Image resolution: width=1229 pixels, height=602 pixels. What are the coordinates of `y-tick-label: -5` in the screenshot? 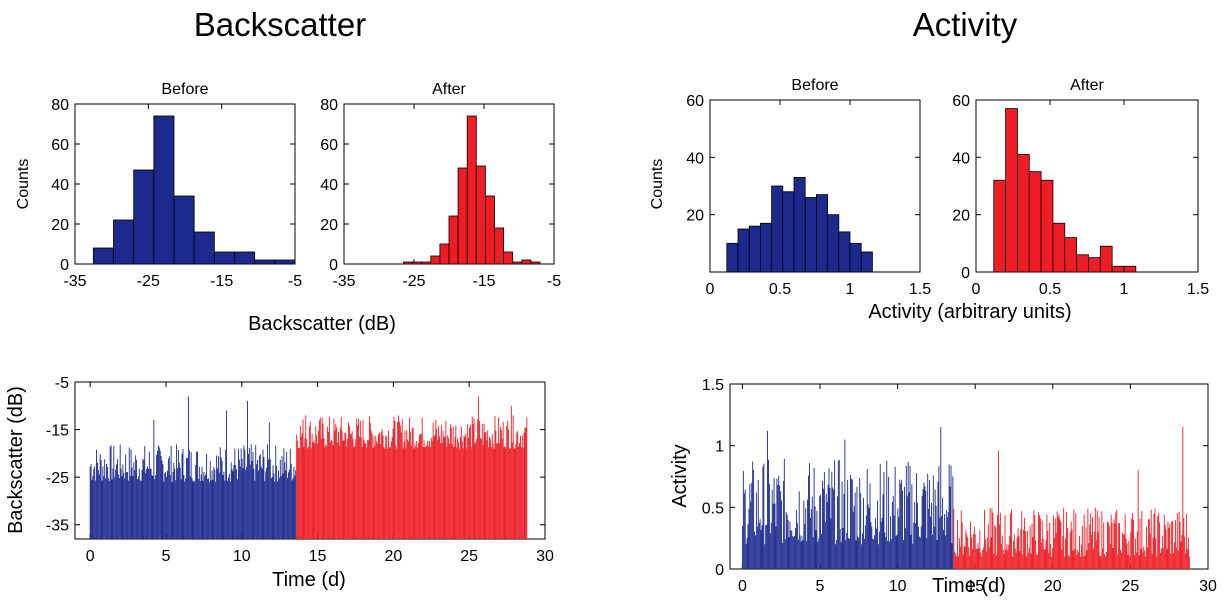 It's located at (62, 383).